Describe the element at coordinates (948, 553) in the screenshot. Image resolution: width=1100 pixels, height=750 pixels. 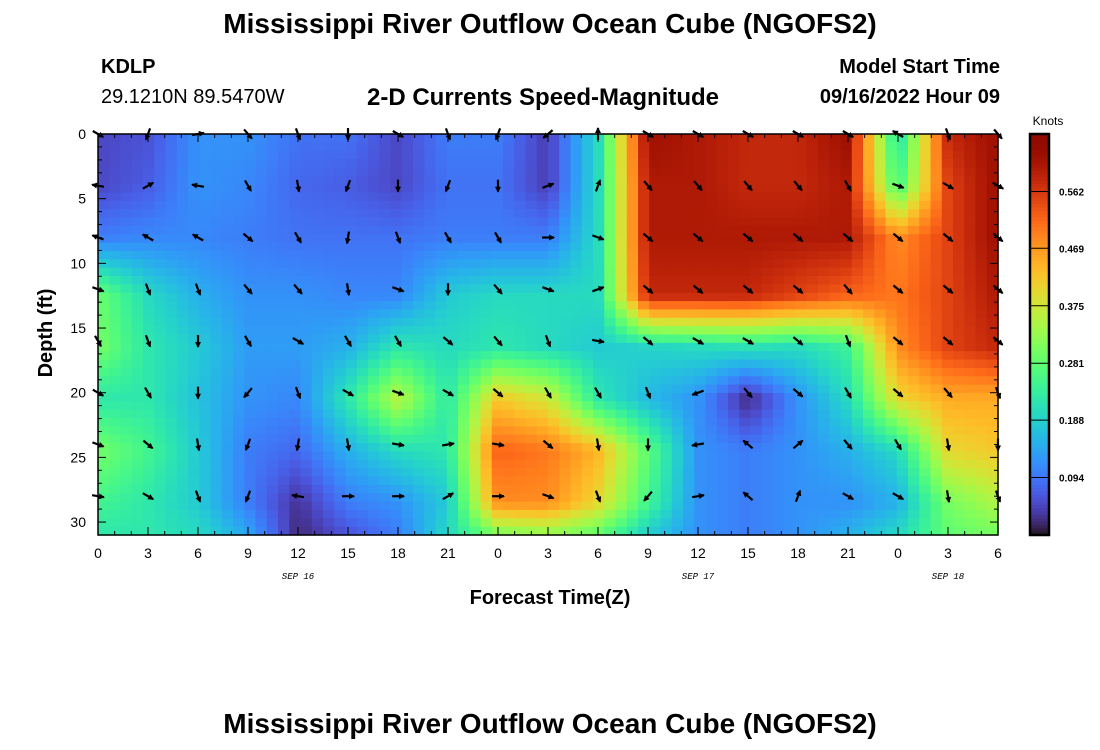
I see `x-tick-label: 3` at that location.